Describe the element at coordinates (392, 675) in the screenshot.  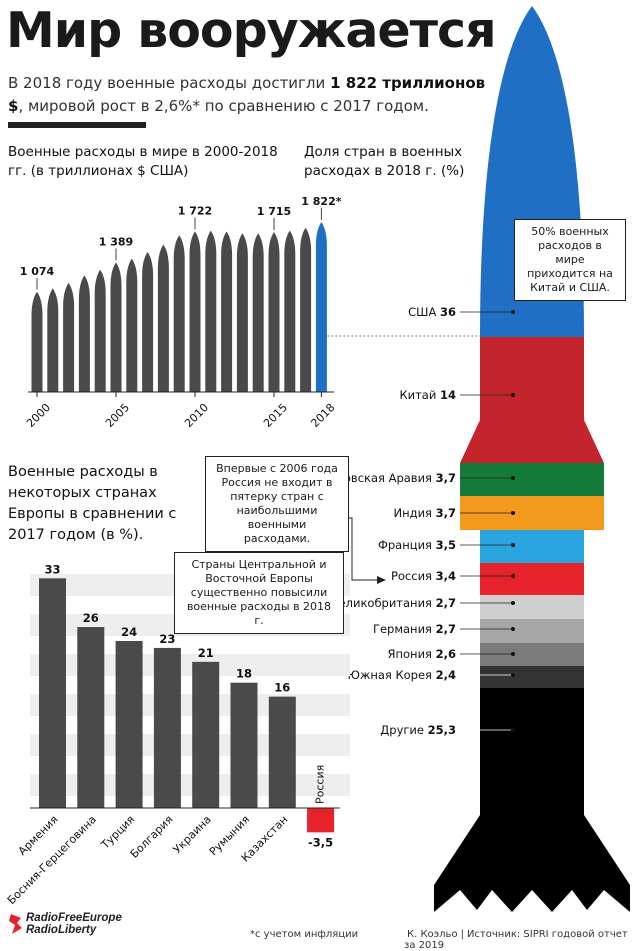
I see `share-country-name: Южная Корея` at that location.